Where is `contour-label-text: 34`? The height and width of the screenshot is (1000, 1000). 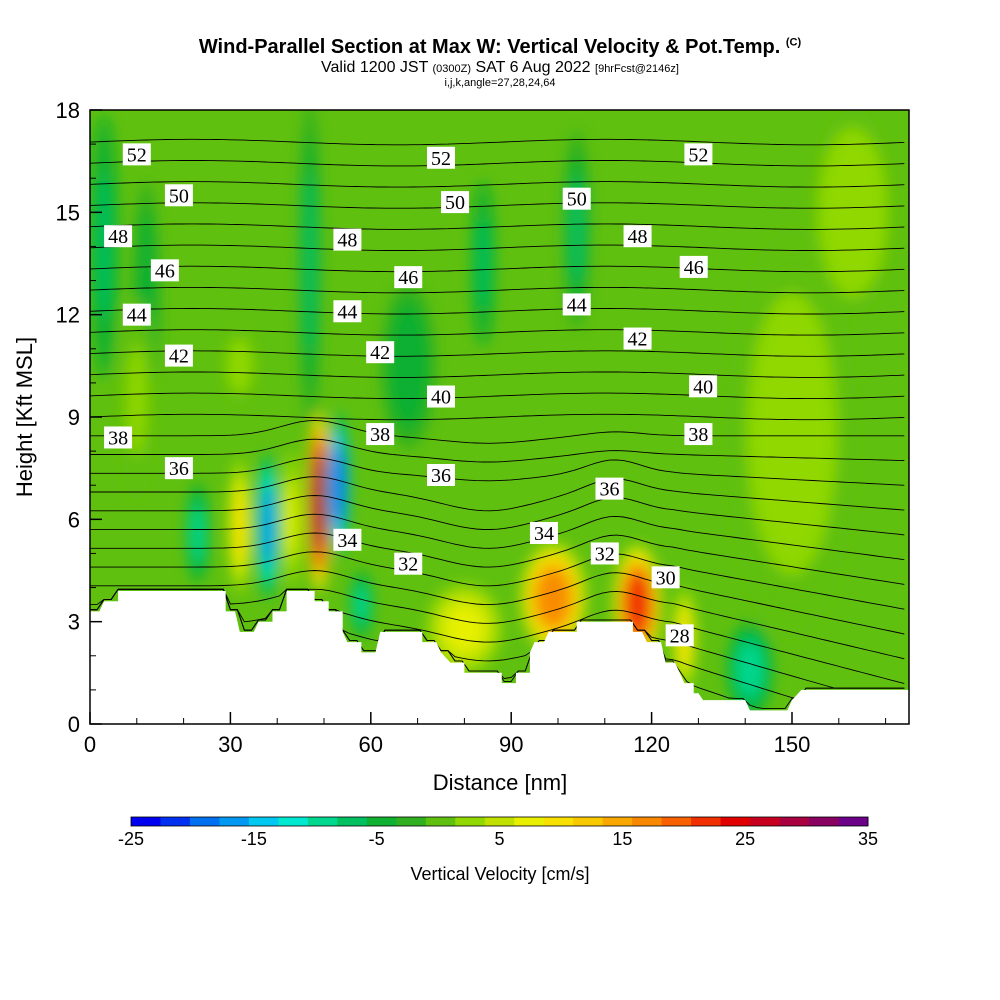
contour-label-text: 34 is located at coordinates (544, 534).